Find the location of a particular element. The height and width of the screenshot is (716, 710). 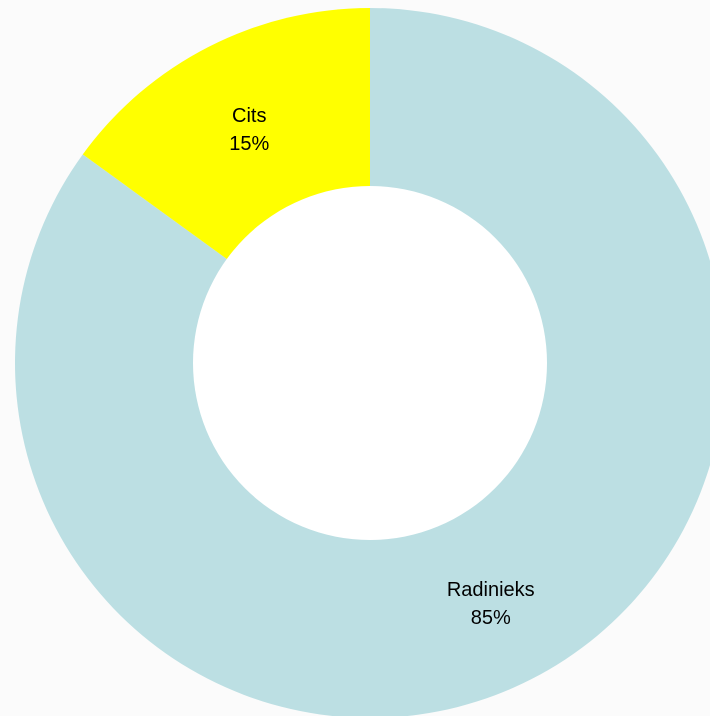

slice-value-label: 85% is located at coordinates (491, 618).